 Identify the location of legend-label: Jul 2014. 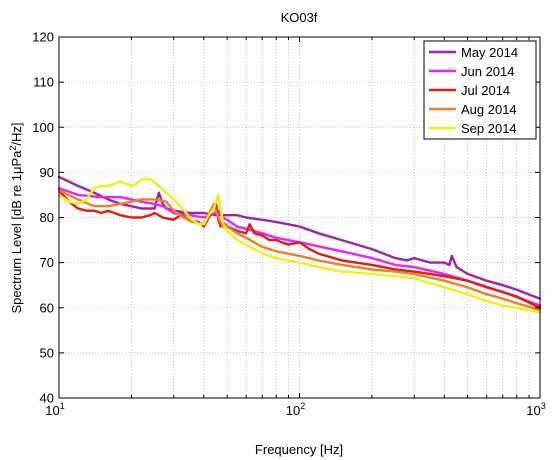
(485, 90).